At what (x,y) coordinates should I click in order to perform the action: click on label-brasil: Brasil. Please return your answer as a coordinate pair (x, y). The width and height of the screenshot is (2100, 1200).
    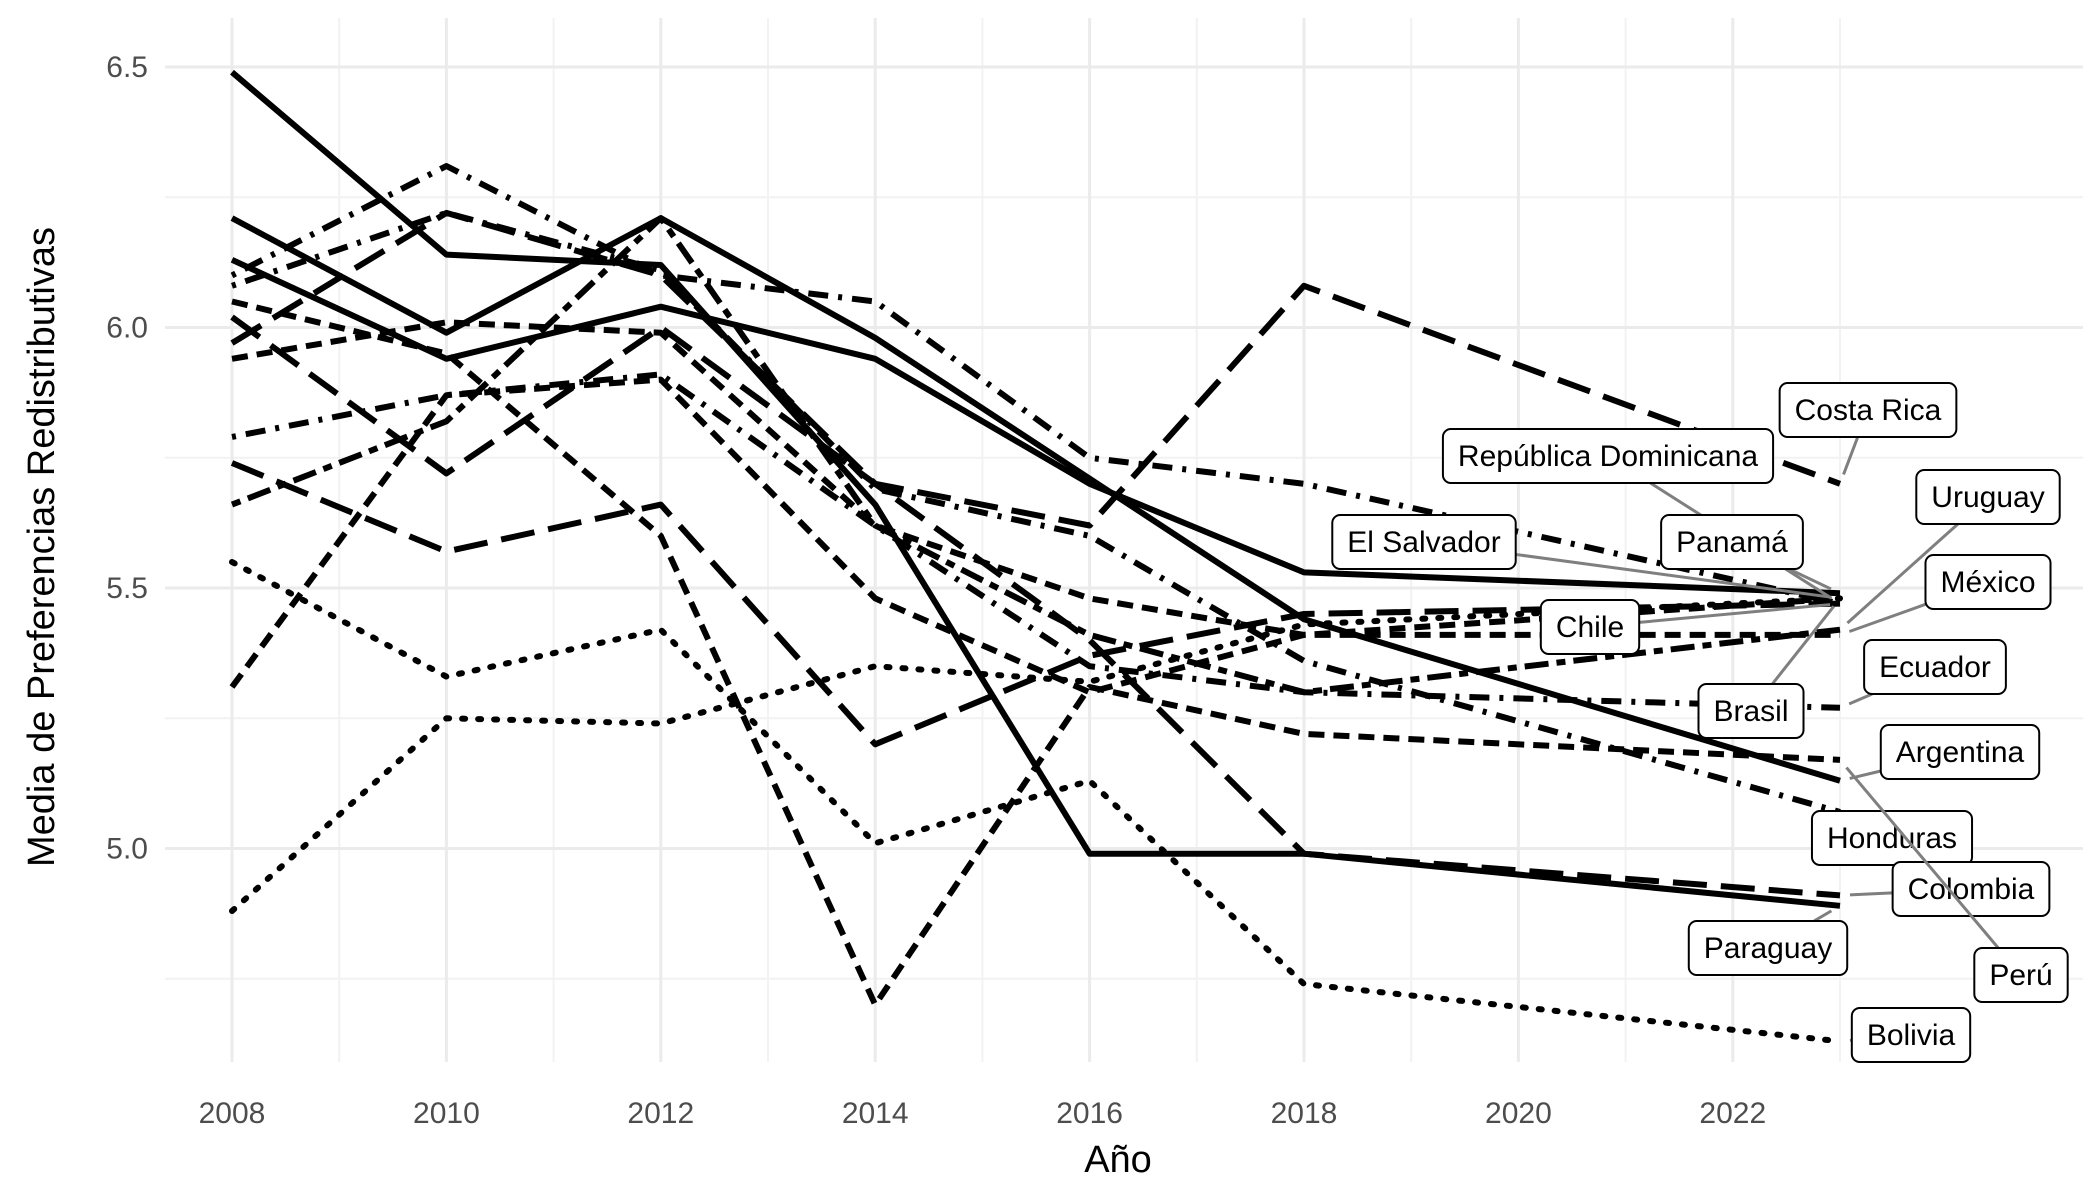
    Looking at the image, I should click on (1751, 711).